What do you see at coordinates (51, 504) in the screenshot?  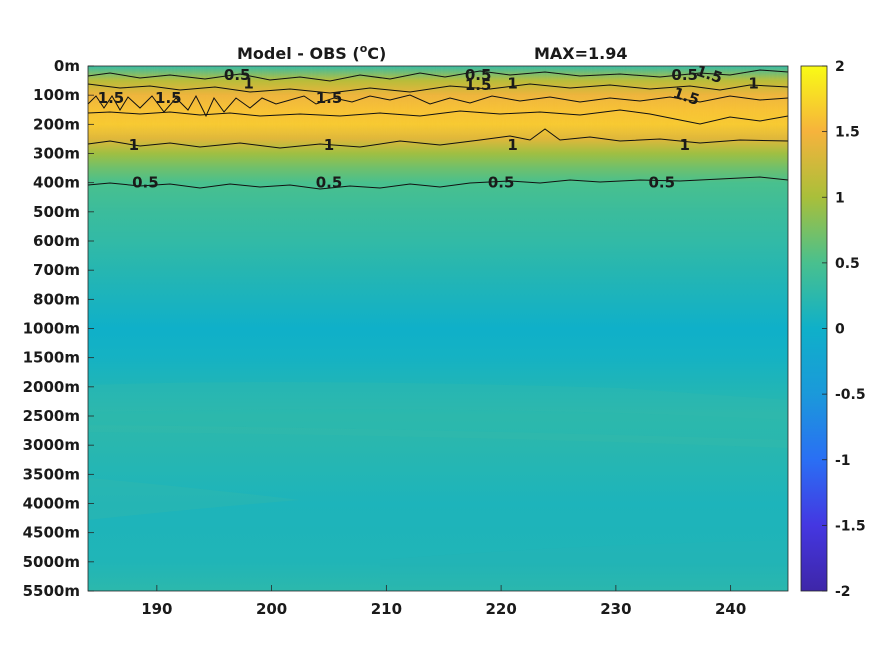 I see `y-tick-label: 4000m` at bounding box center [51, 504].